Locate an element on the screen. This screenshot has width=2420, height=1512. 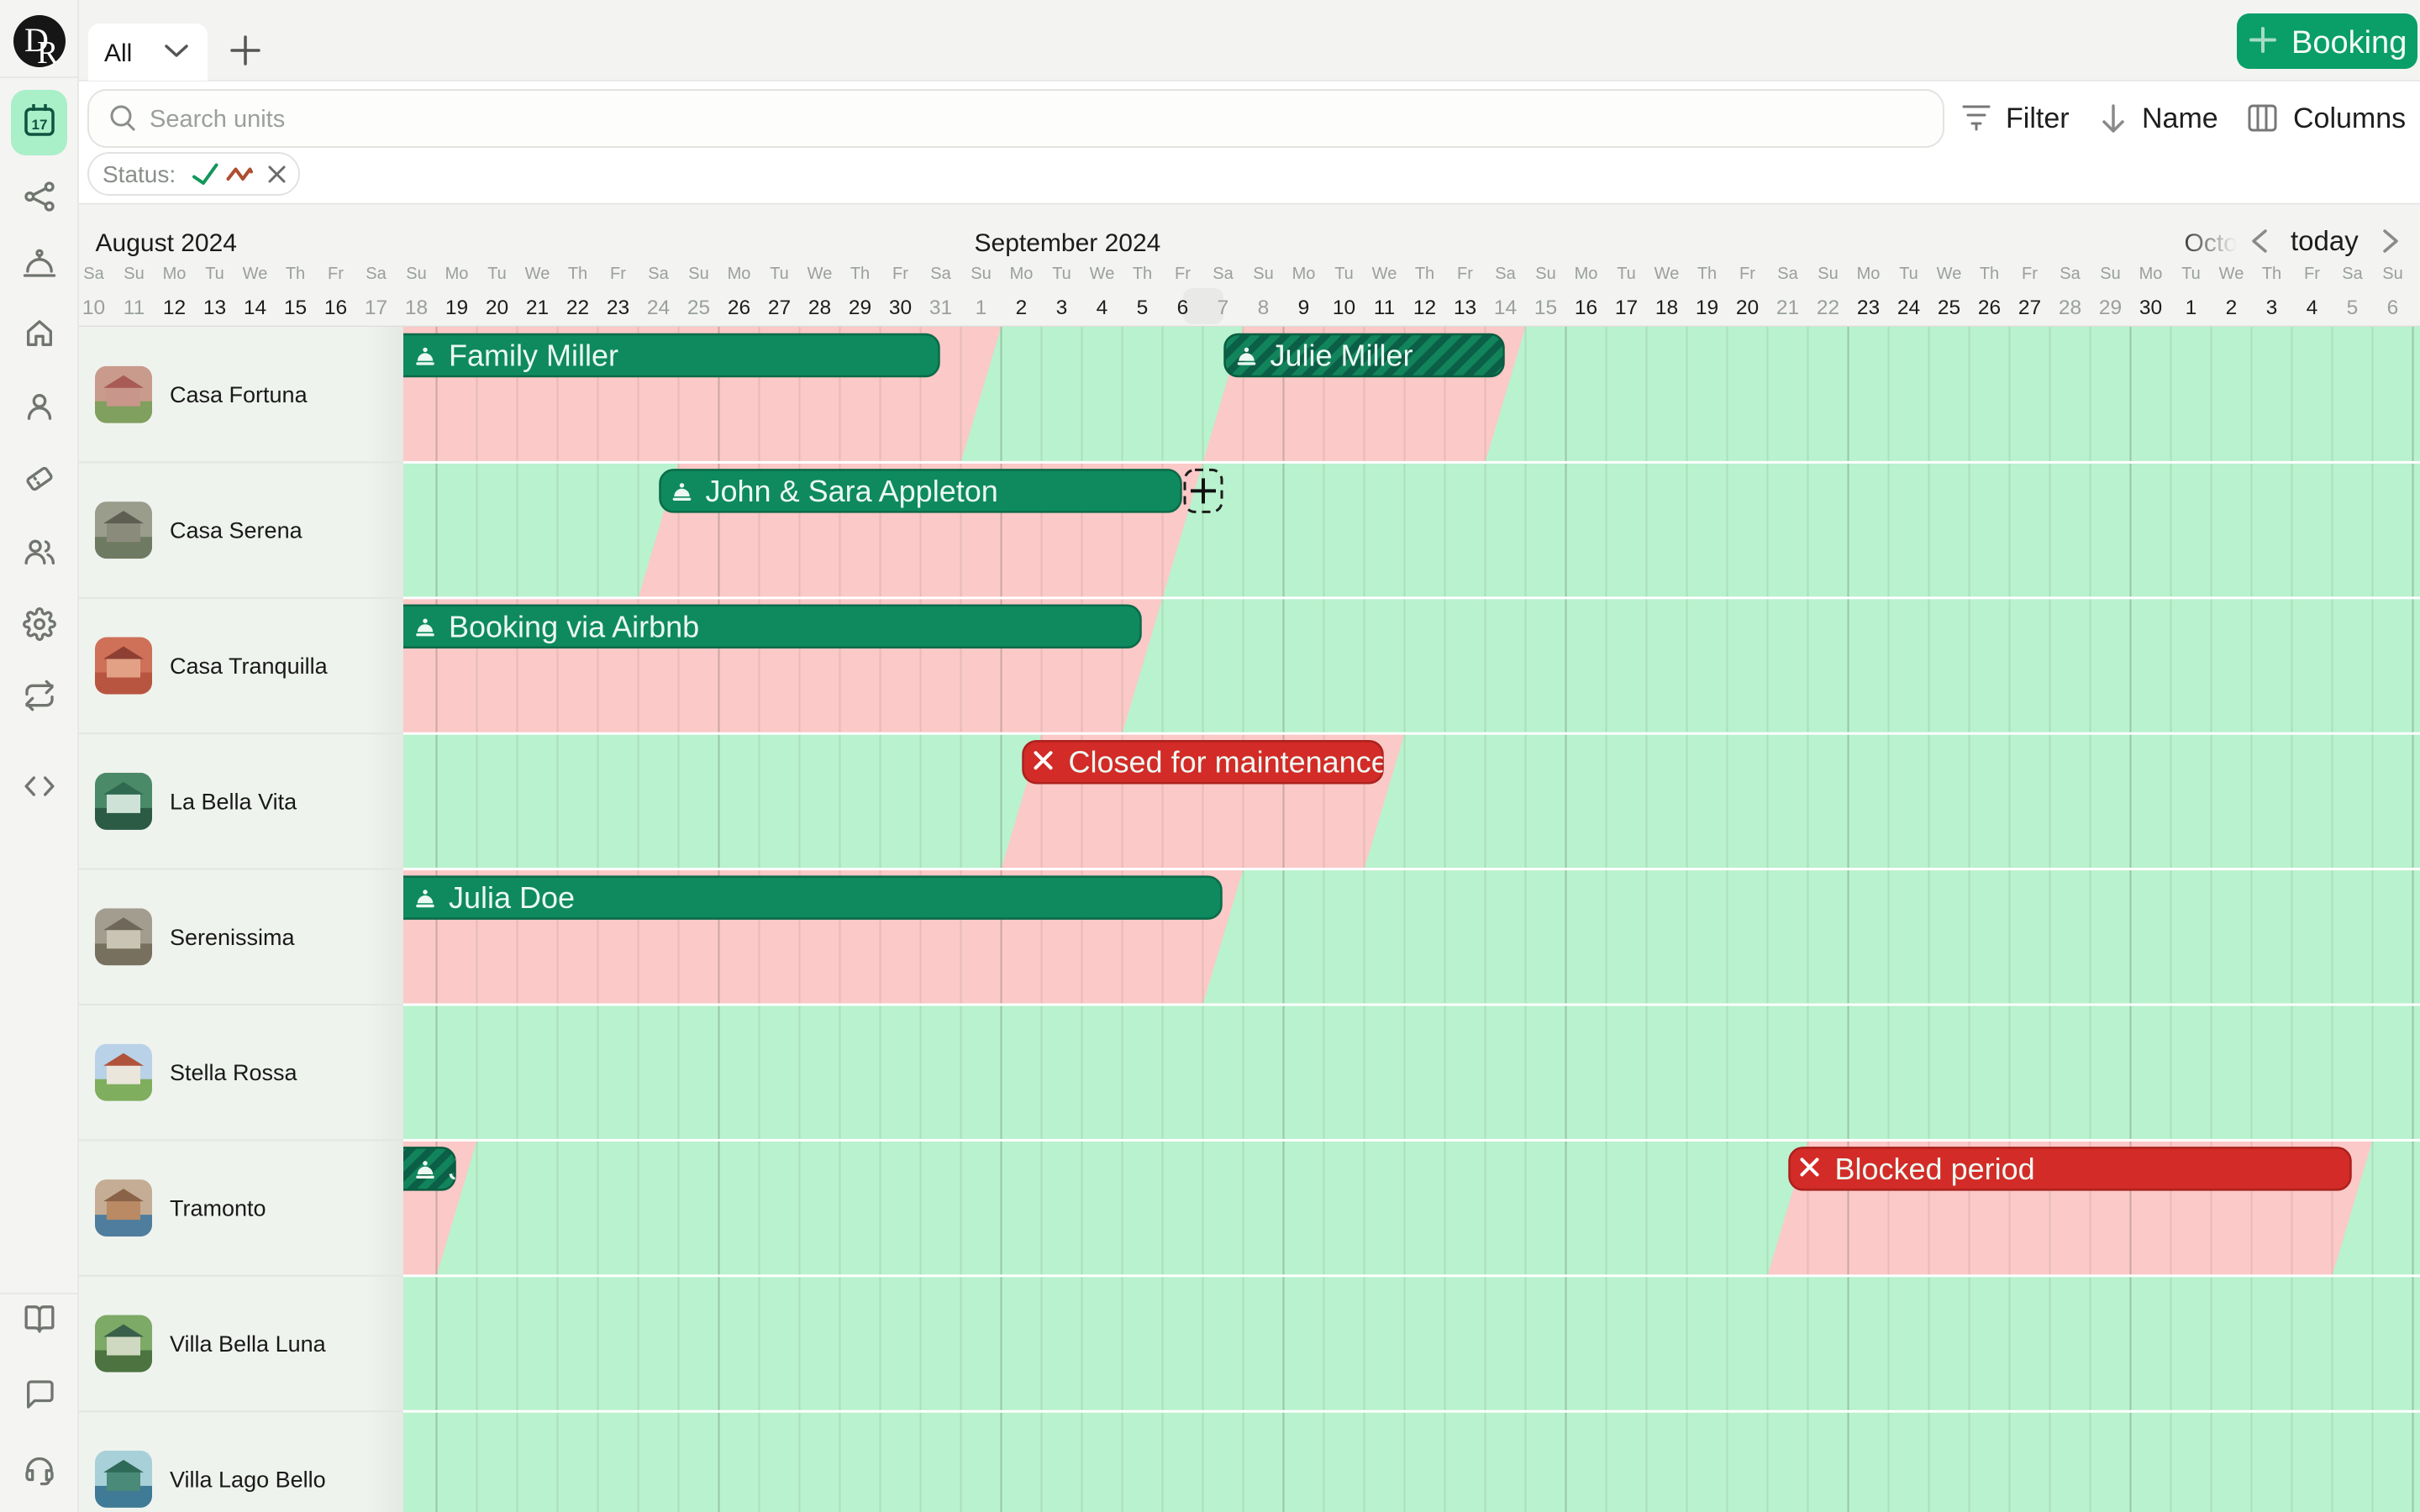
svg-text: 3 is located at coordinates (1062, 308).